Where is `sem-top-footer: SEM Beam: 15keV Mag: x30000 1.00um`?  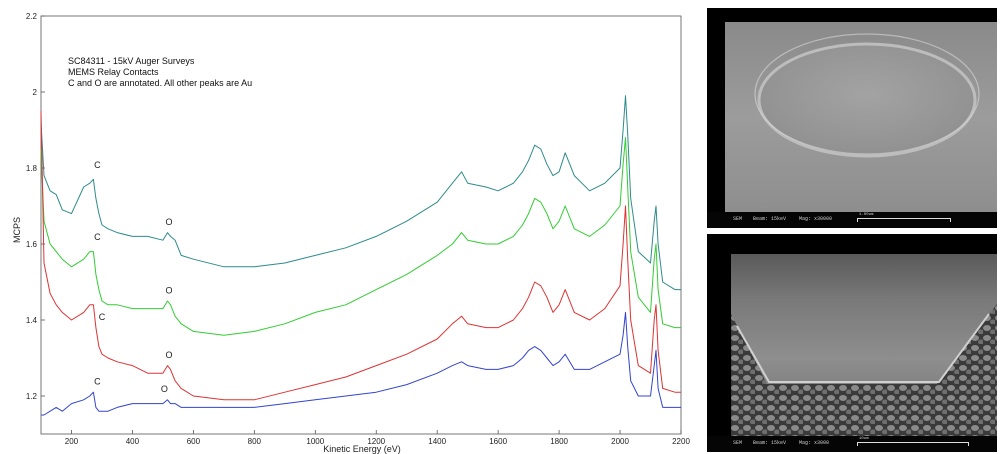
sem-top-footer: SEM Beam: 15keV Mag: x30000 1.00um is located at coordinates (852, 220).